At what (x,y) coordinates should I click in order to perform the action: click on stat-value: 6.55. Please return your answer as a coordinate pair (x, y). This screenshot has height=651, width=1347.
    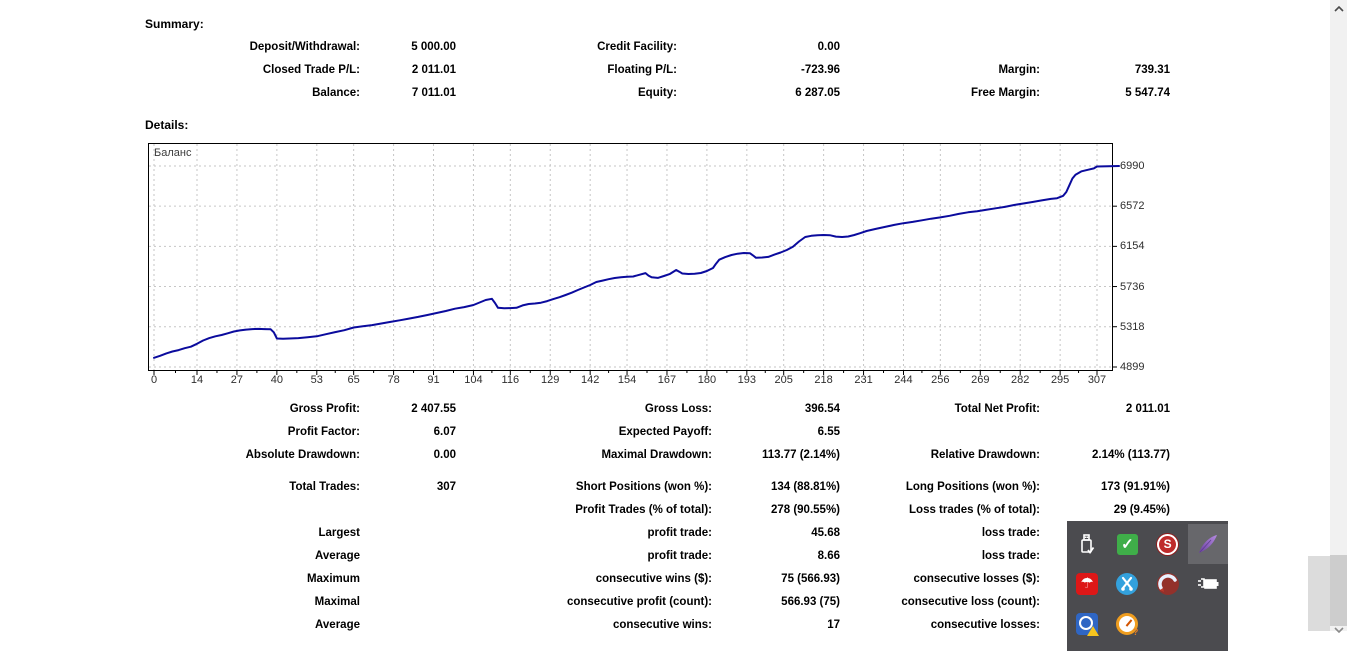
    Looking at the image, I should click on (776, 432).